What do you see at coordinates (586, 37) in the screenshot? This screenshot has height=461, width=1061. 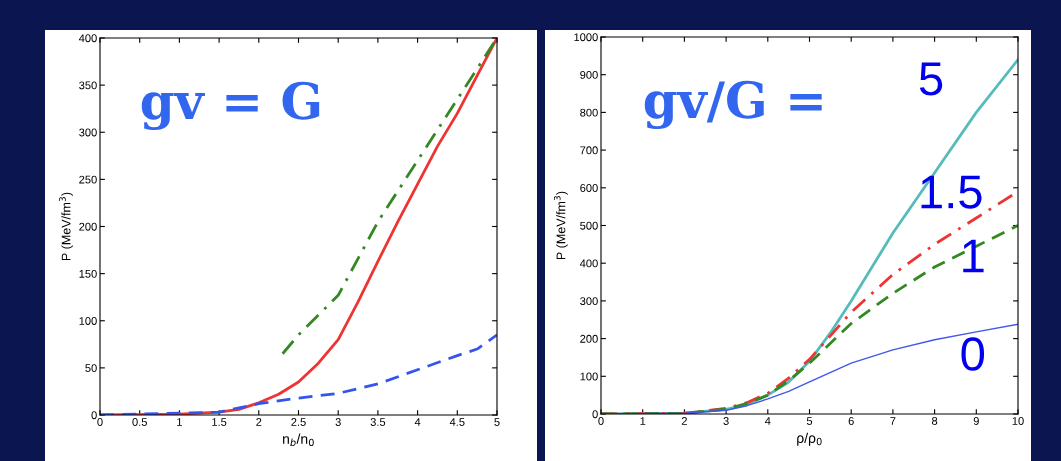 I see `y-tick-label: 1000` at bounding box center [586, 37].